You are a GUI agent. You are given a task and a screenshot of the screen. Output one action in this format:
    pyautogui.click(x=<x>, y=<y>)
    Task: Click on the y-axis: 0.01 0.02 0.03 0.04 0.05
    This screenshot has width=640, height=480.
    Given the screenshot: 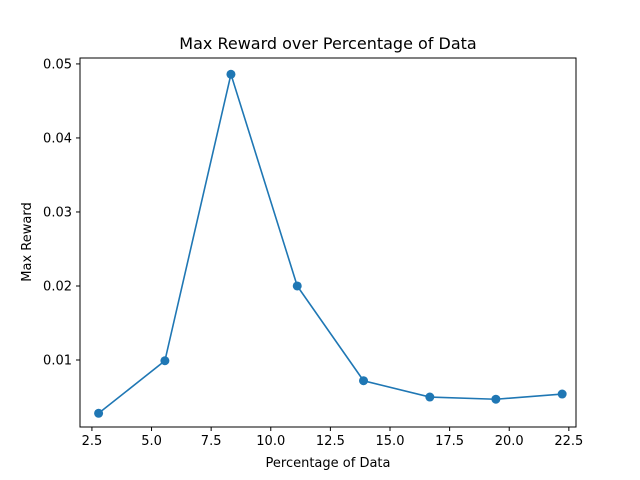 What is the action you would take?
    pyautogui.click(x=61, y=213)
    